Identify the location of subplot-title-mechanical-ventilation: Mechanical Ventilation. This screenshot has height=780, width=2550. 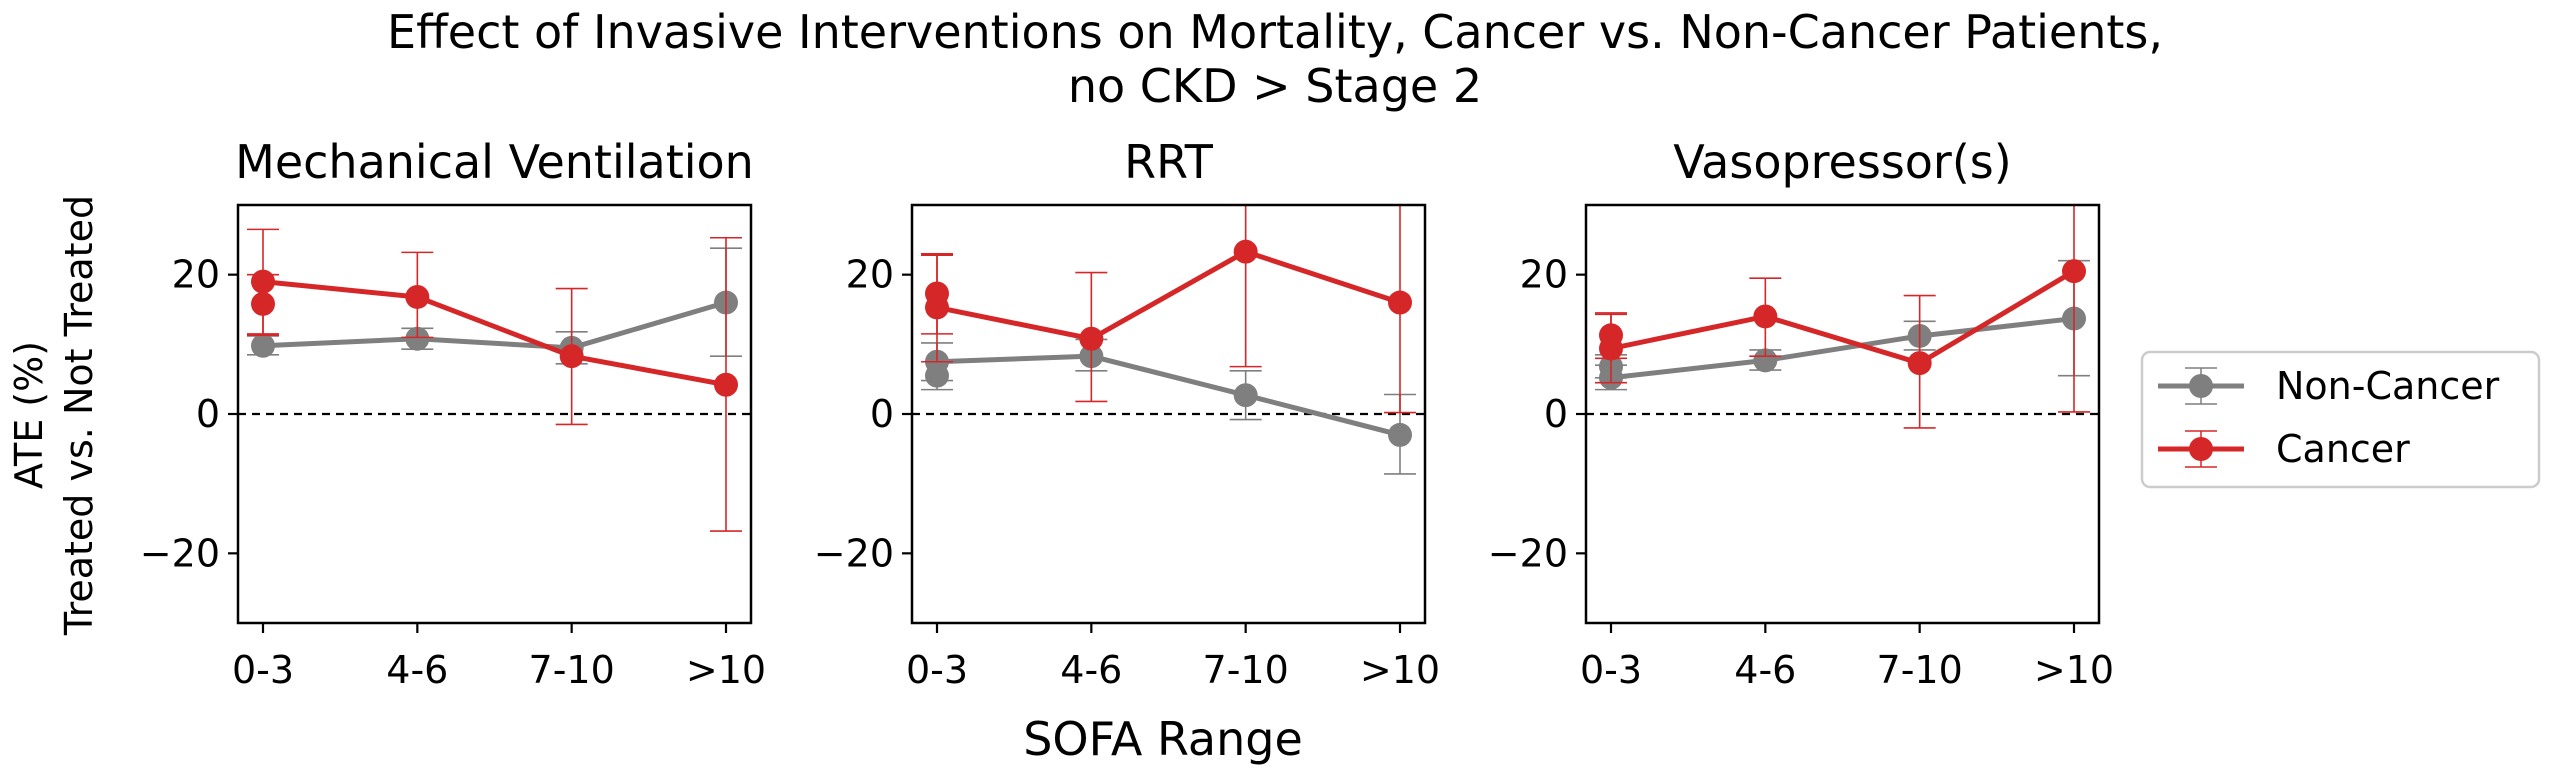
(494, 162).